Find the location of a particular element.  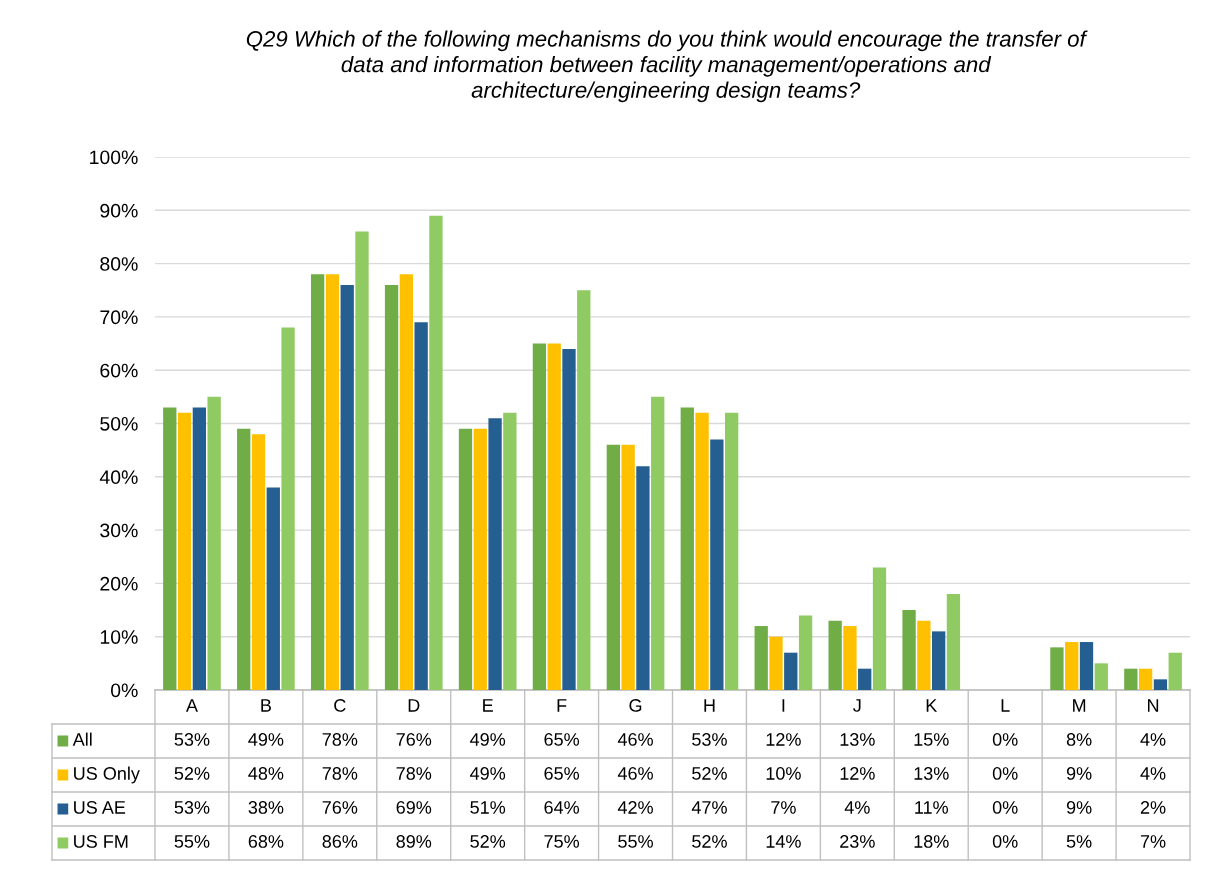

y-tick-label: 30% is located at coordinates (119, 530).